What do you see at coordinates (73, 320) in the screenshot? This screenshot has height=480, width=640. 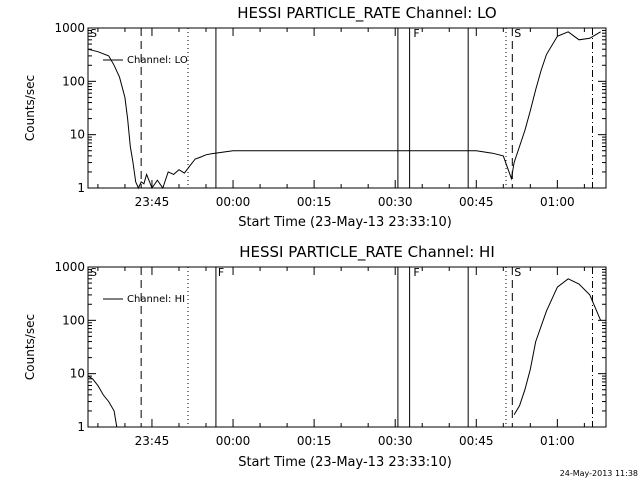 I see `hi-y-tick-label: 100` at bounding box center [73, 320].